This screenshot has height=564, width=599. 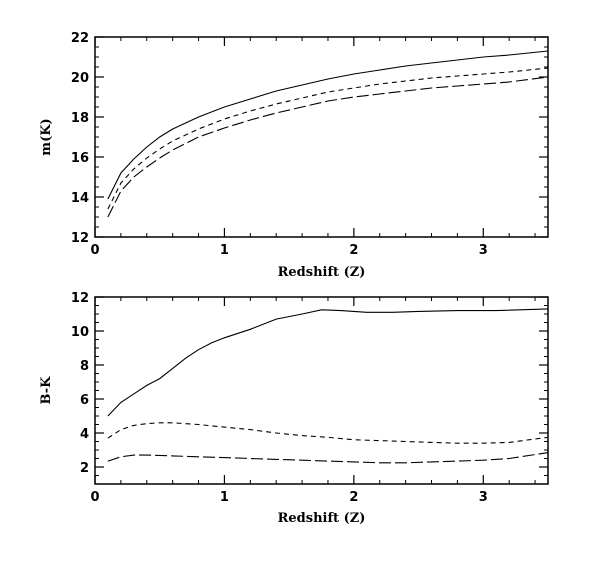 I want to click on y-tick-label: 14, so click(x=80, y=198).